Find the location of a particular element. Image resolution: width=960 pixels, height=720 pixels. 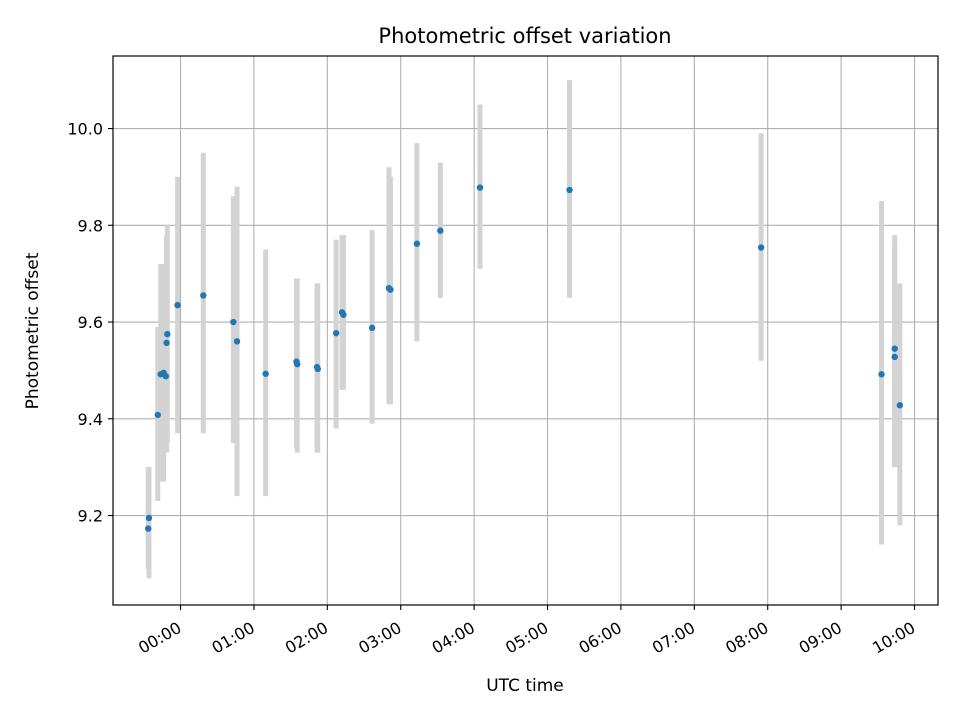

y-tick-label: 9.8 is located at coordinates (90, 225).